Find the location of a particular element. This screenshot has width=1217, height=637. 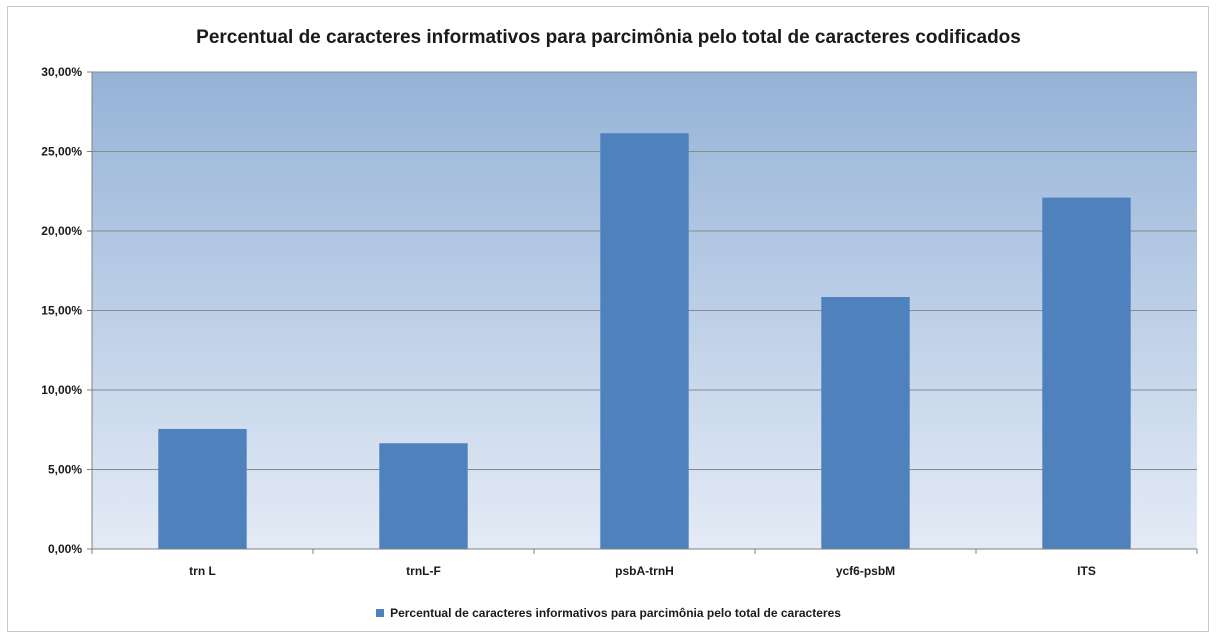

x-axis-tick-labels: trn L trnL-F psbA-trnH ycf6-psbM ITS is located at coordinates (642, 571).